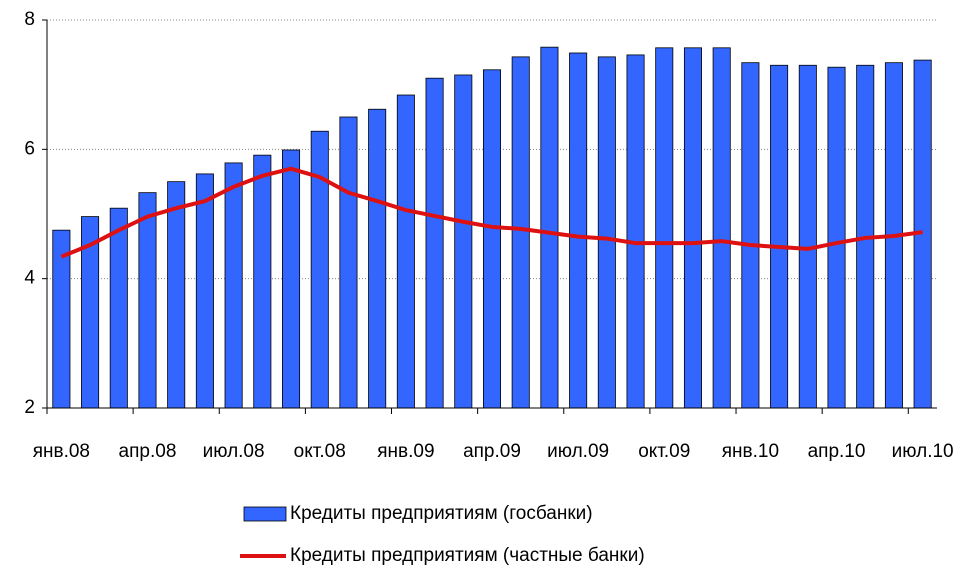  Describe the element at coordinates (29, 278) in the screenshot. I see `y-tick-label: 4` at that location.